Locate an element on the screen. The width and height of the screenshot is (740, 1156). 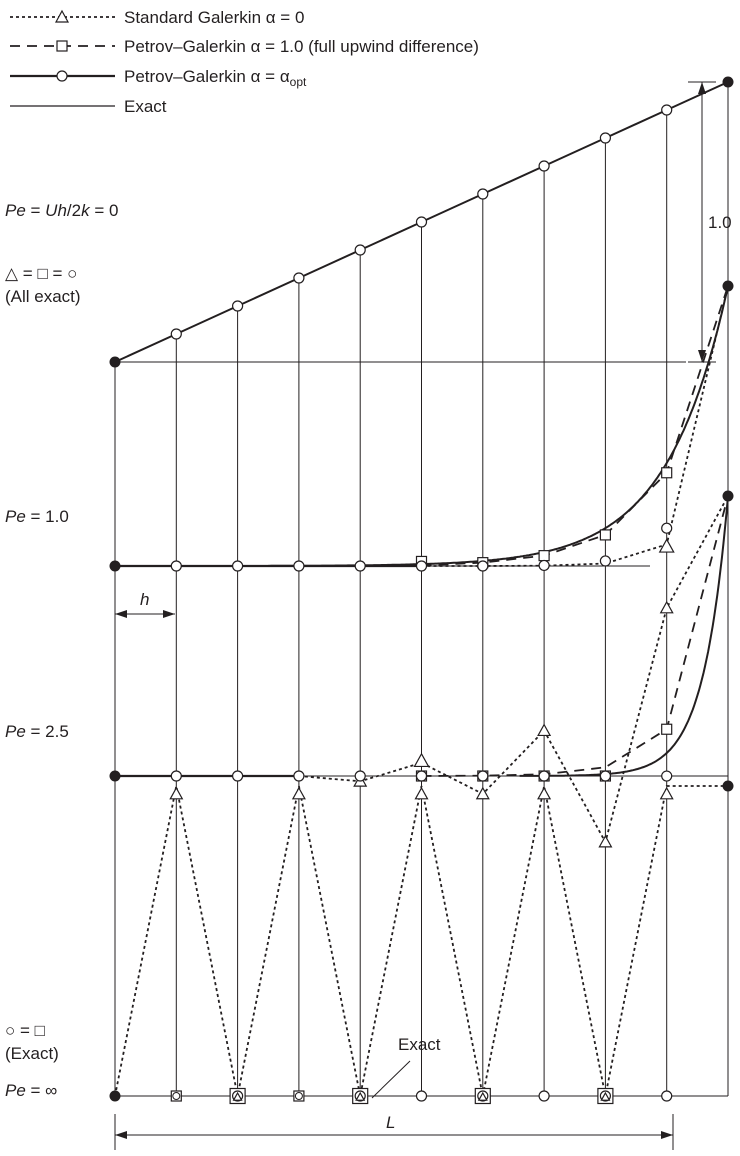
legend-label-galerkin: Standard Galerkin α = 0 is located at coordinates (214, 17).